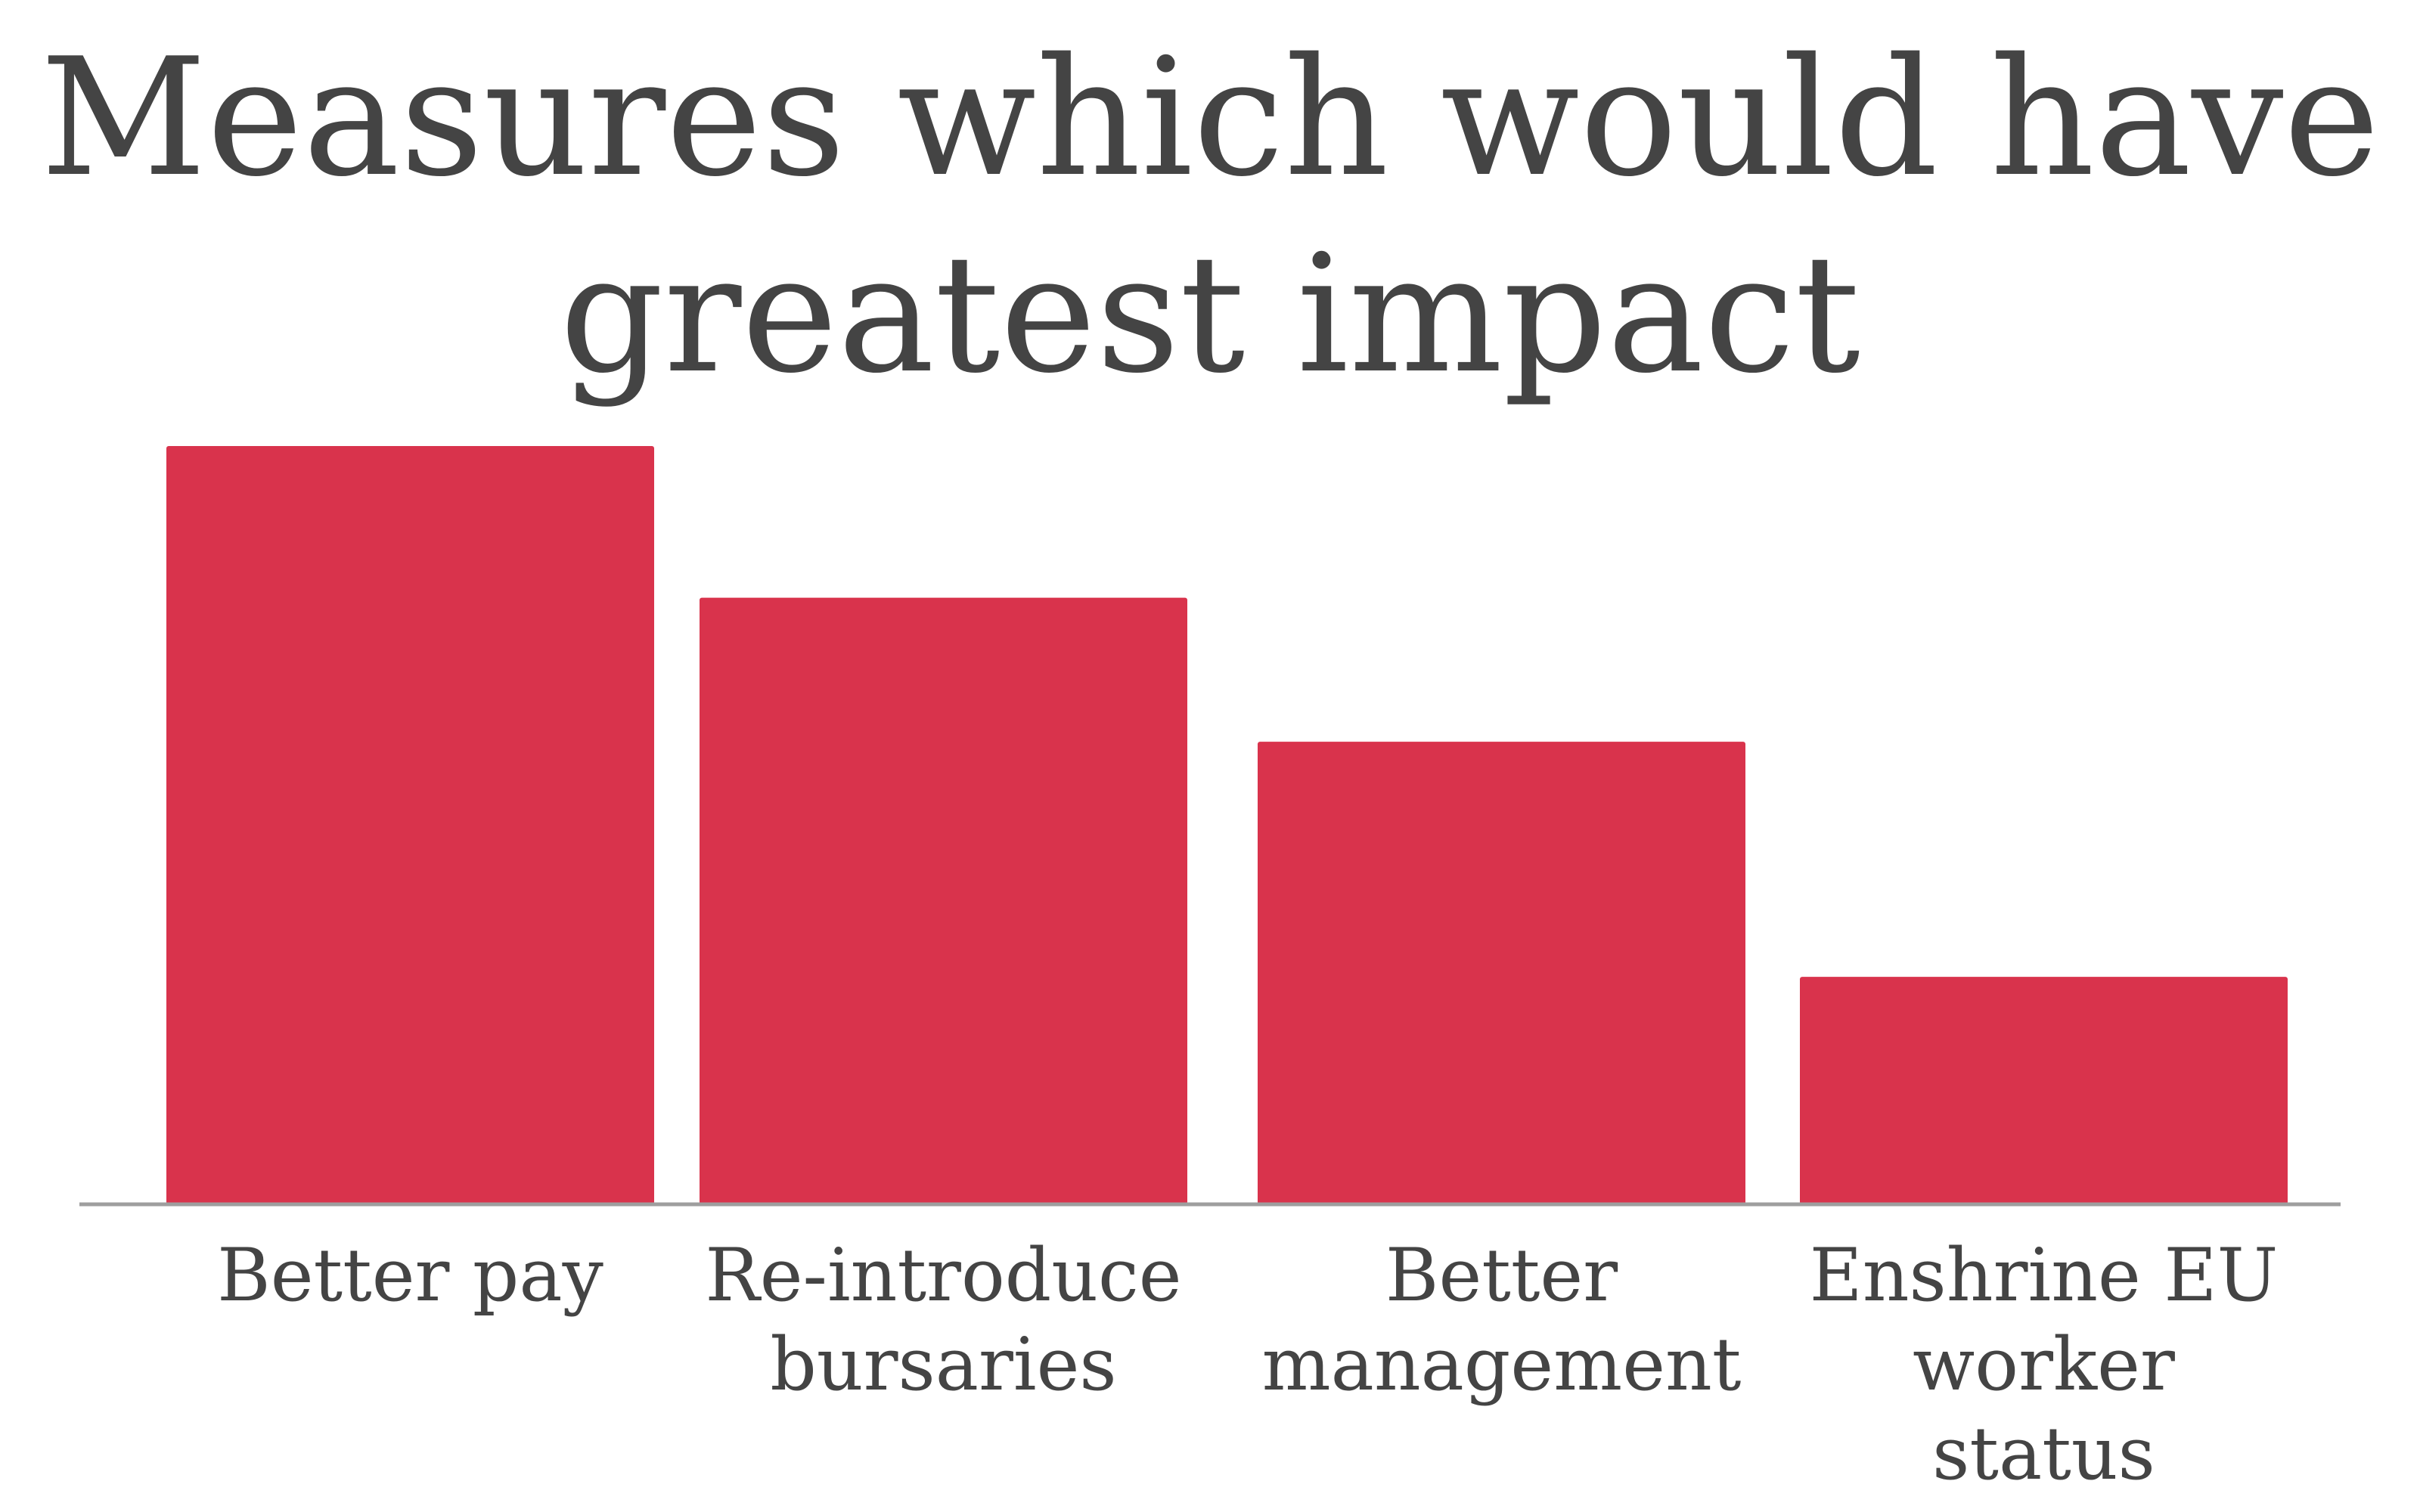  I want to click on x-tick-label-line: Better, so click(1501, 1275).